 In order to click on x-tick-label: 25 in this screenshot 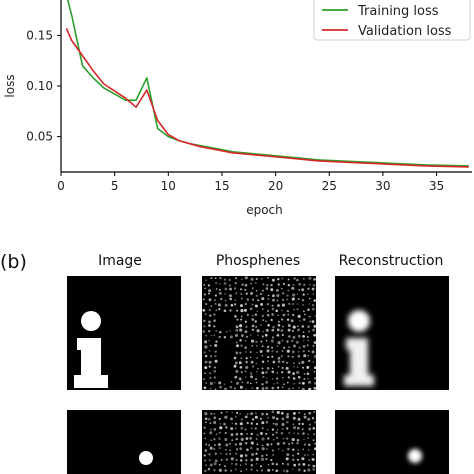, I will do `click(329, 186)`.